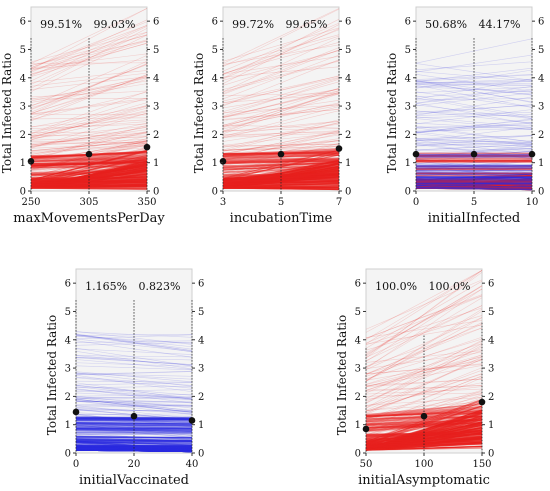  I want to click on interval-annotation: 99.65%, so click(307, 24).